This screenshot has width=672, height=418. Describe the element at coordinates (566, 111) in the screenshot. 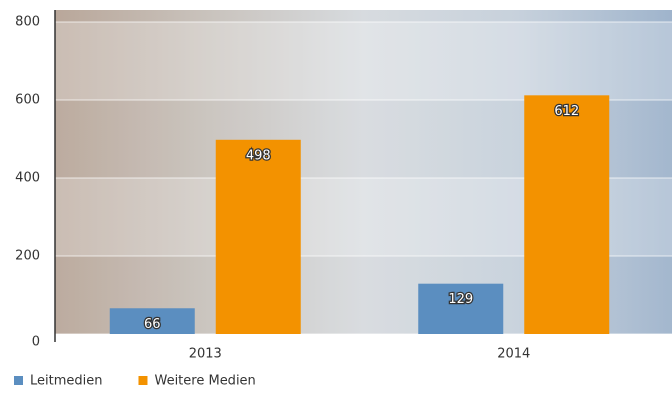

I see `value-label: 612` at that location.